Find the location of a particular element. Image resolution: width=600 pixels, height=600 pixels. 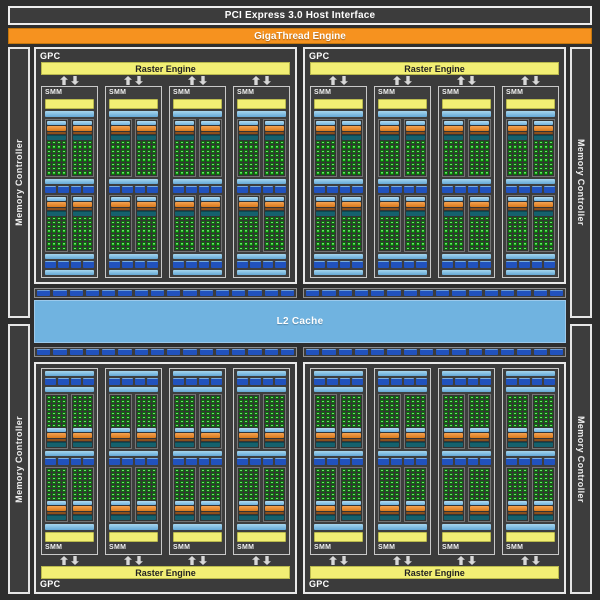

smm-block: SMM is located at coordinates (466, 182).